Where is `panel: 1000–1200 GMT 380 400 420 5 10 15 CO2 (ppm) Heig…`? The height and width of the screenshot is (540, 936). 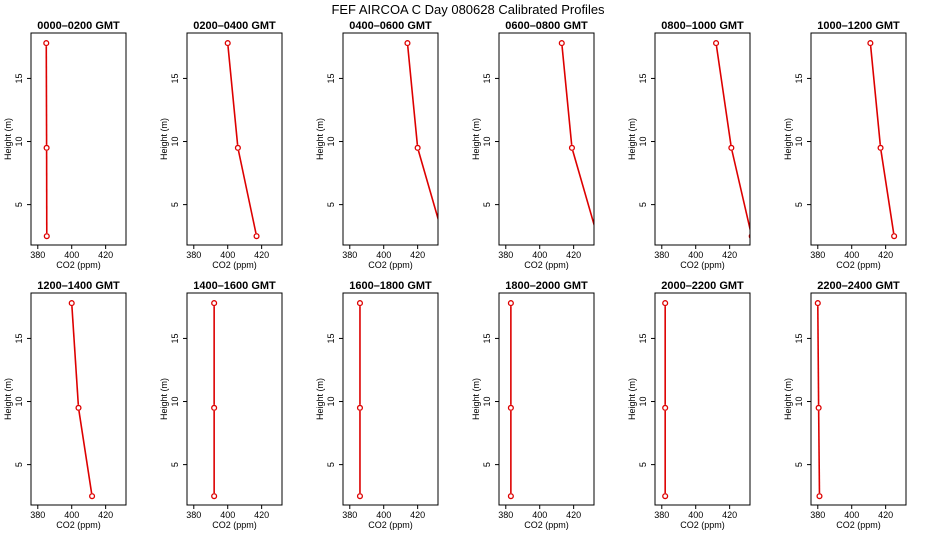
panel: 1000–1200 GMT 380 400 420 5 10 15 CO2 (ppm) Heig… is located at coordinates (845, 145).